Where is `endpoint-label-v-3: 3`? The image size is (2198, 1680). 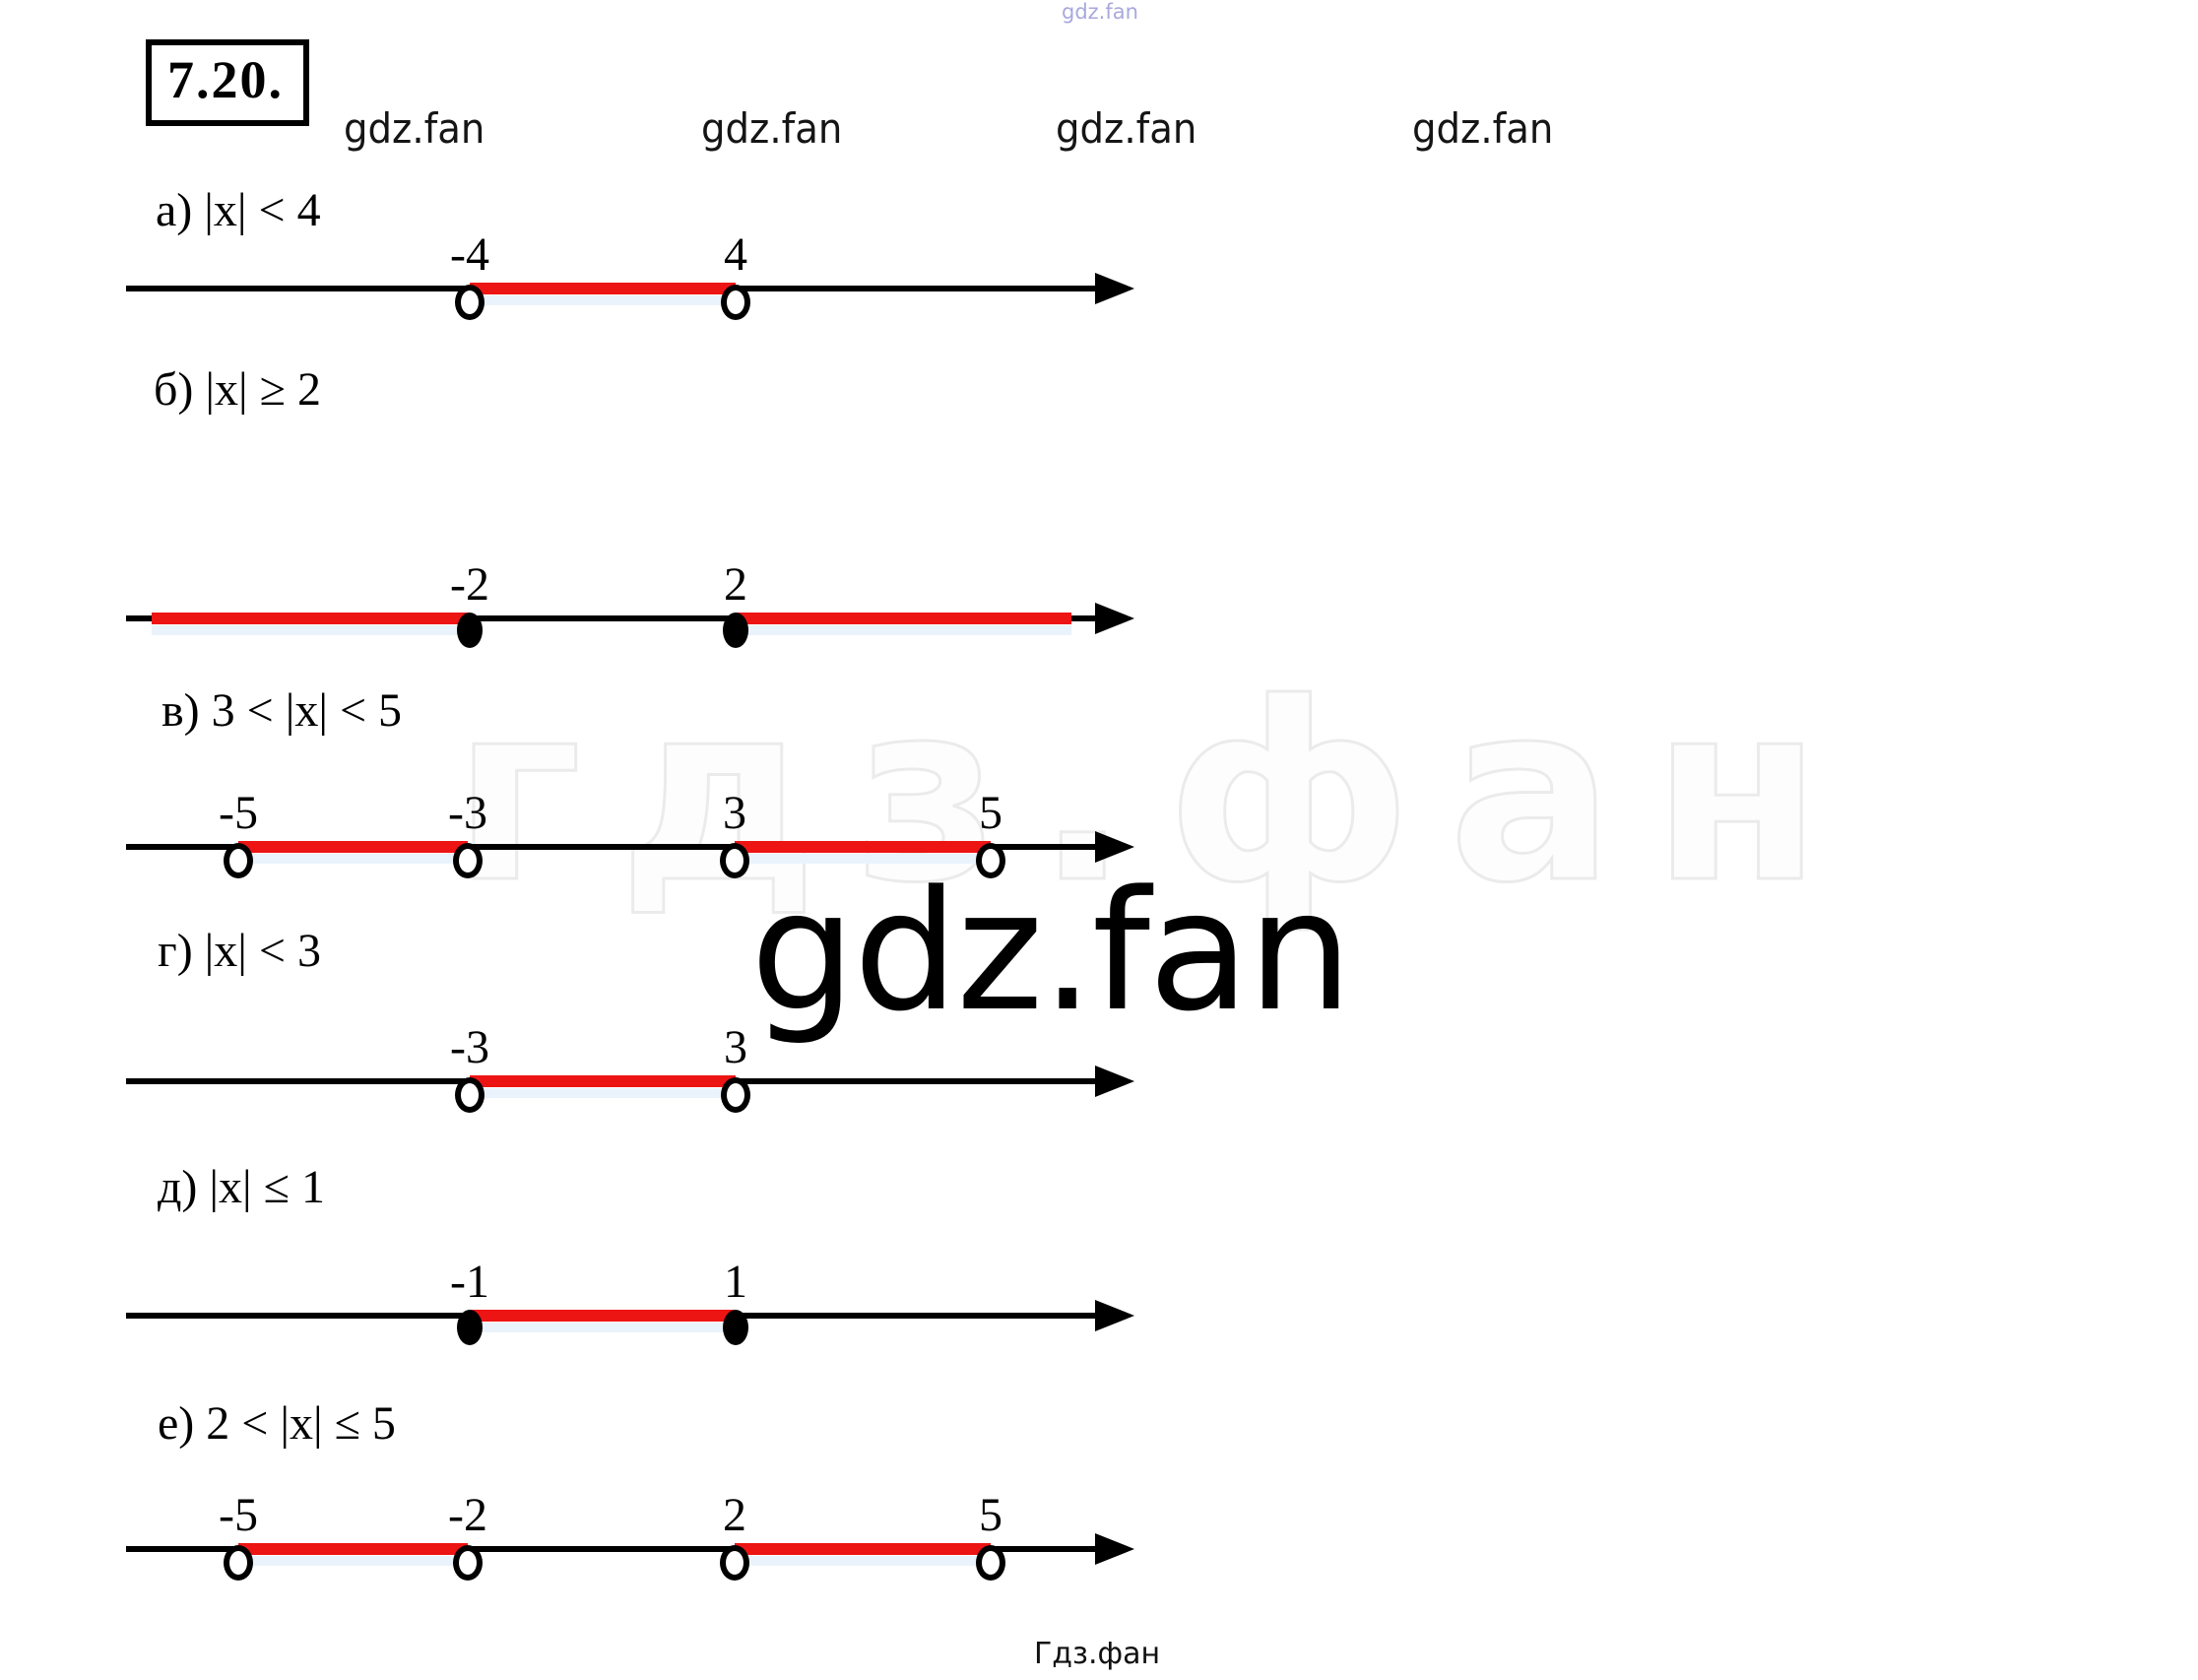 endpoint-label-v-3: 3 is located at coordinates (735, 813).